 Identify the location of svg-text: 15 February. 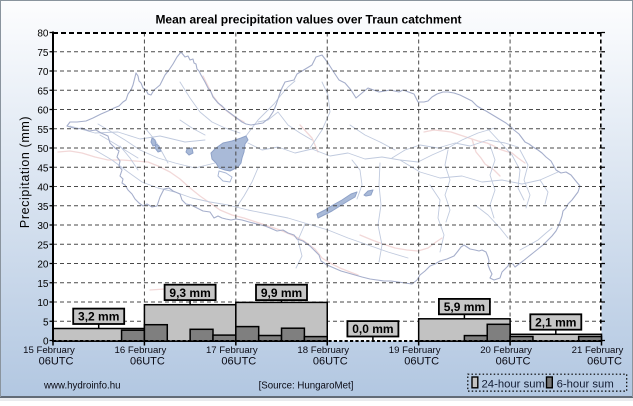
(49, 350).